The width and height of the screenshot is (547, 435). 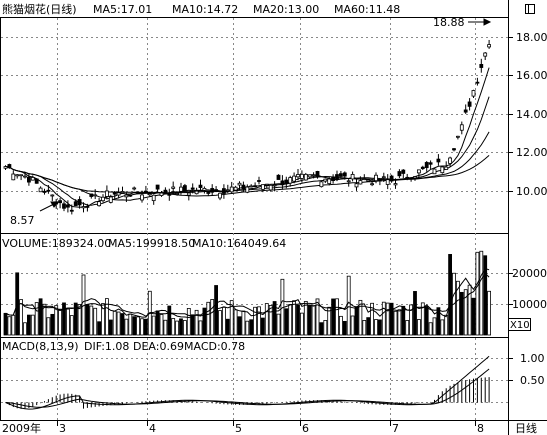 I want to click on macd-histogram, so click(x=249, y=393).